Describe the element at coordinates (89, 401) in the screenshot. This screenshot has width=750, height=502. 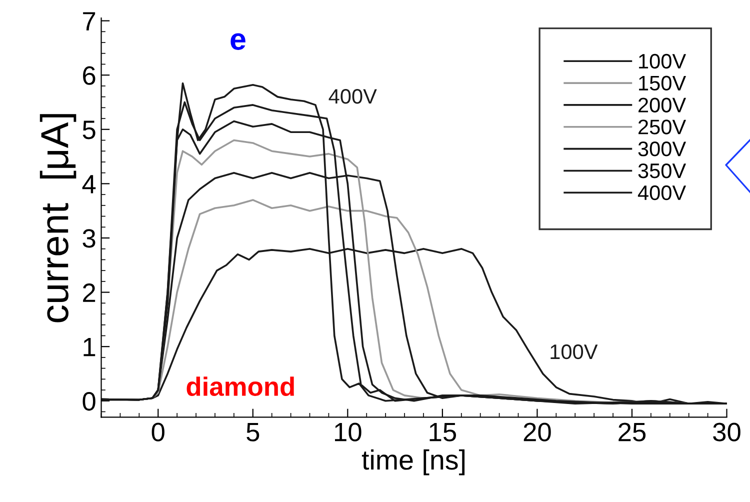
I see `y-tick-label: 0` at that location.